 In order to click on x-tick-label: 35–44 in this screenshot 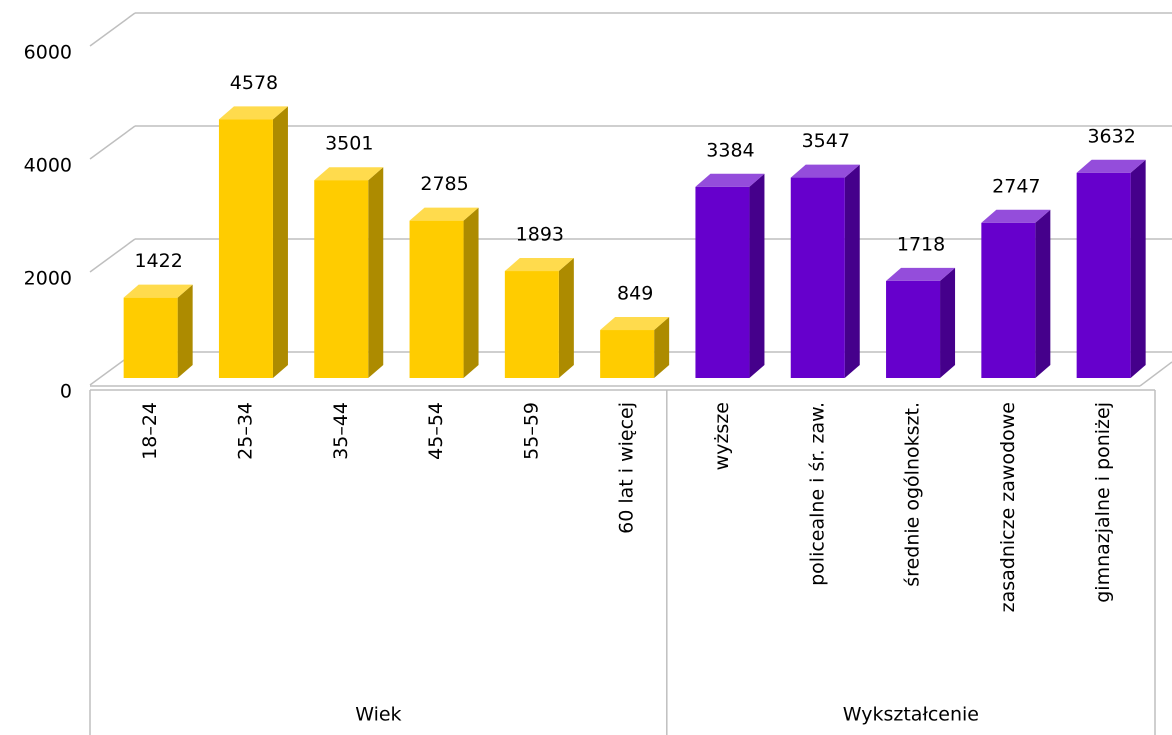, I will do `click(341, 431)`.